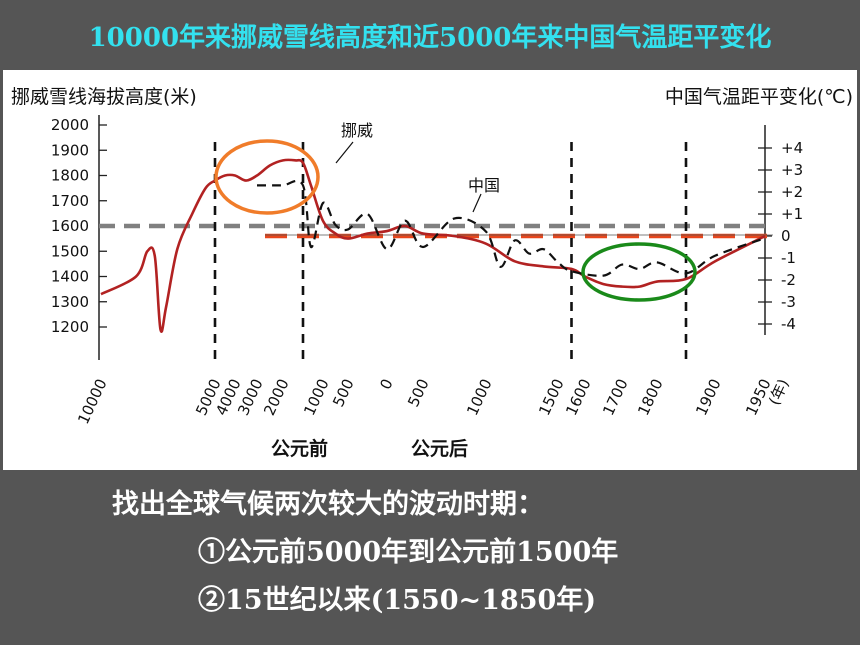 The width and height of the screenshot is (860, 645). Describe the element at coordinates (70, 277) in the screenshot. I see `y-left-tick-label: 1400` at that location.